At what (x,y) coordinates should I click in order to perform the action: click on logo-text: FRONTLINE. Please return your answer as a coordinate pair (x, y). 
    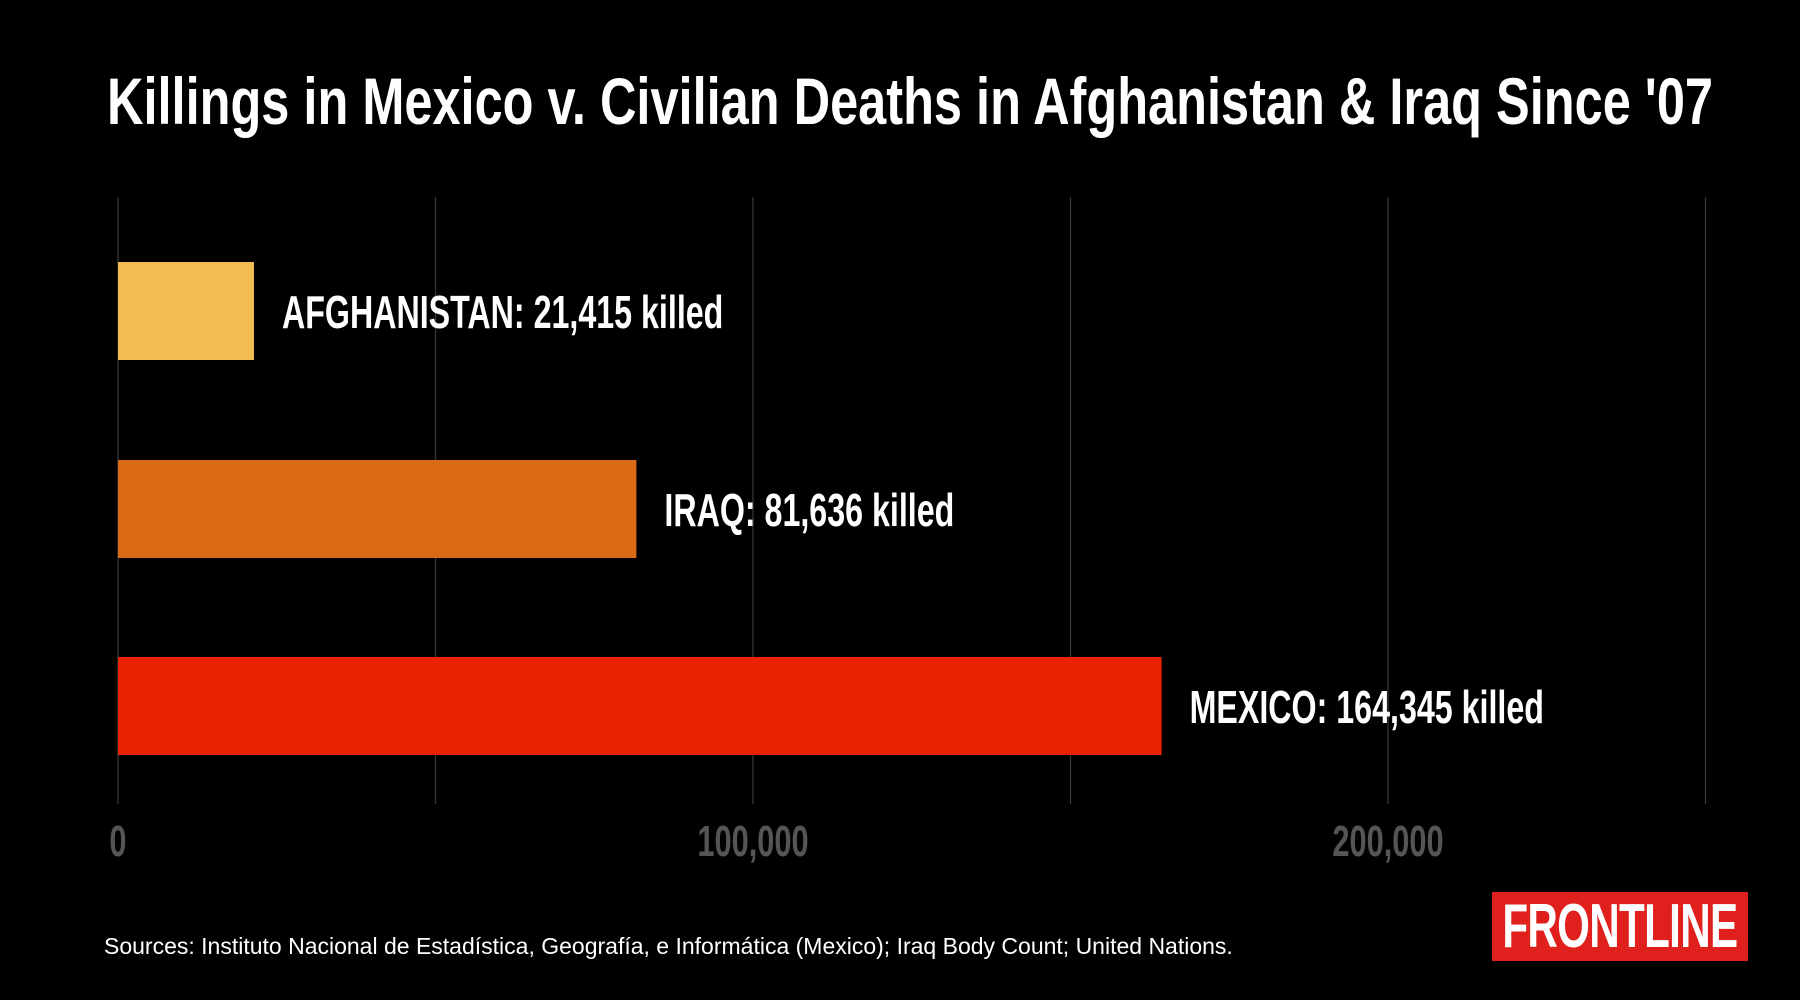
    Looking at the image, I should click on (1620, 926).